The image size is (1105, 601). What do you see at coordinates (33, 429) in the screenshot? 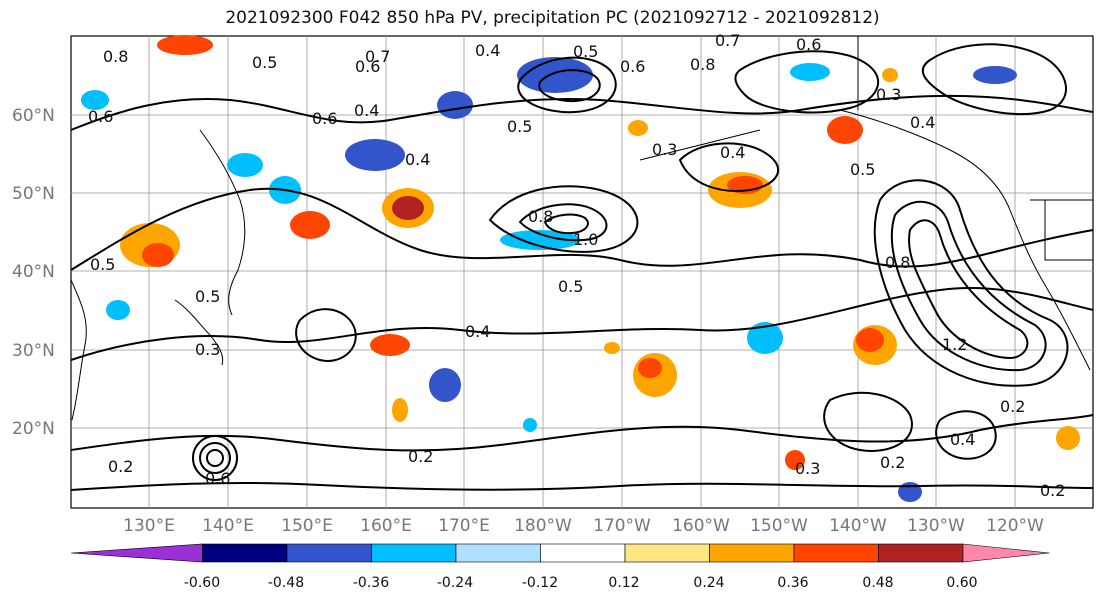
I see `lat-label-20n: 20°N` at bounding box center [33, 429].